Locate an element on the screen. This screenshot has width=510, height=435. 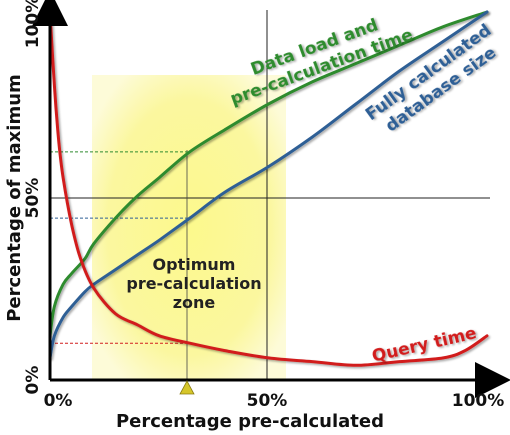
zone-marker-triangle is located at coordinates (187, 387).